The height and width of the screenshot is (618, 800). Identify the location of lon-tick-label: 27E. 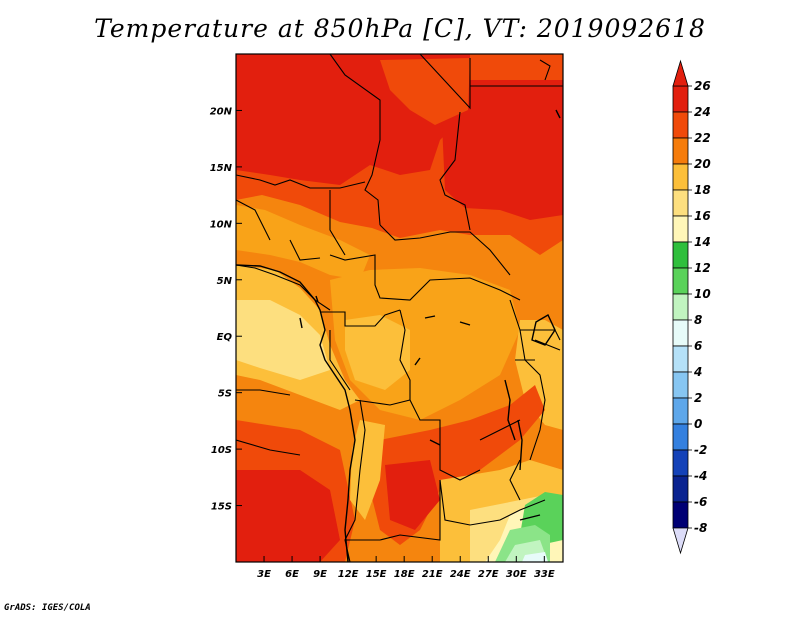
(488, 574).